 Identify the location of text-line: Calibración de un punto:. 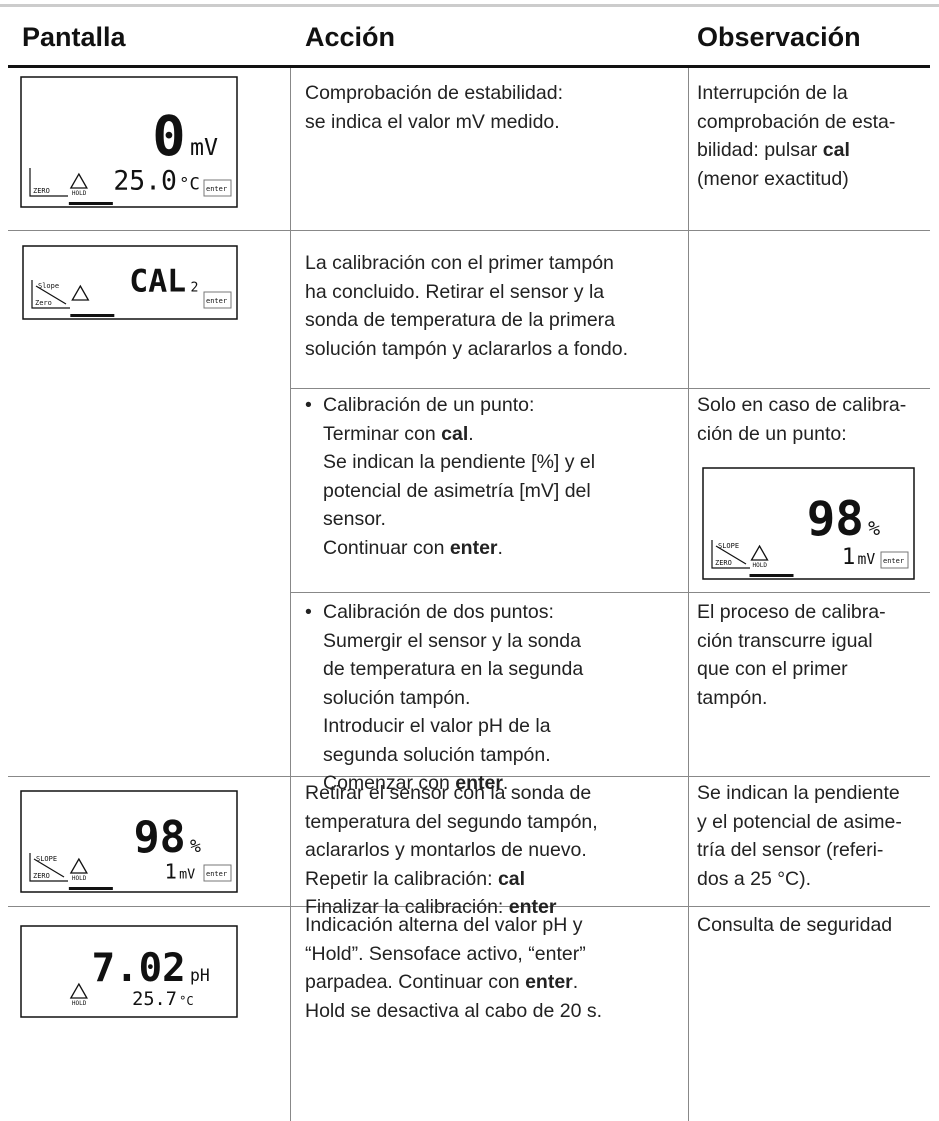
(429, 405).